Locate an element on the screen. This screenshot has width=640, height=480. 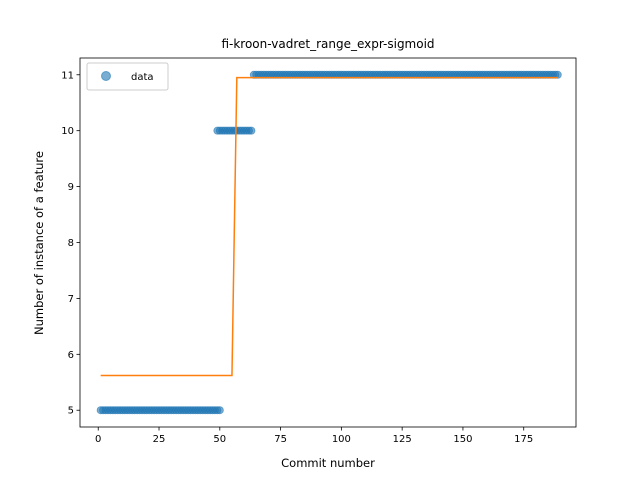
x-tick-label: 150 is located at coordinates (462, 439).